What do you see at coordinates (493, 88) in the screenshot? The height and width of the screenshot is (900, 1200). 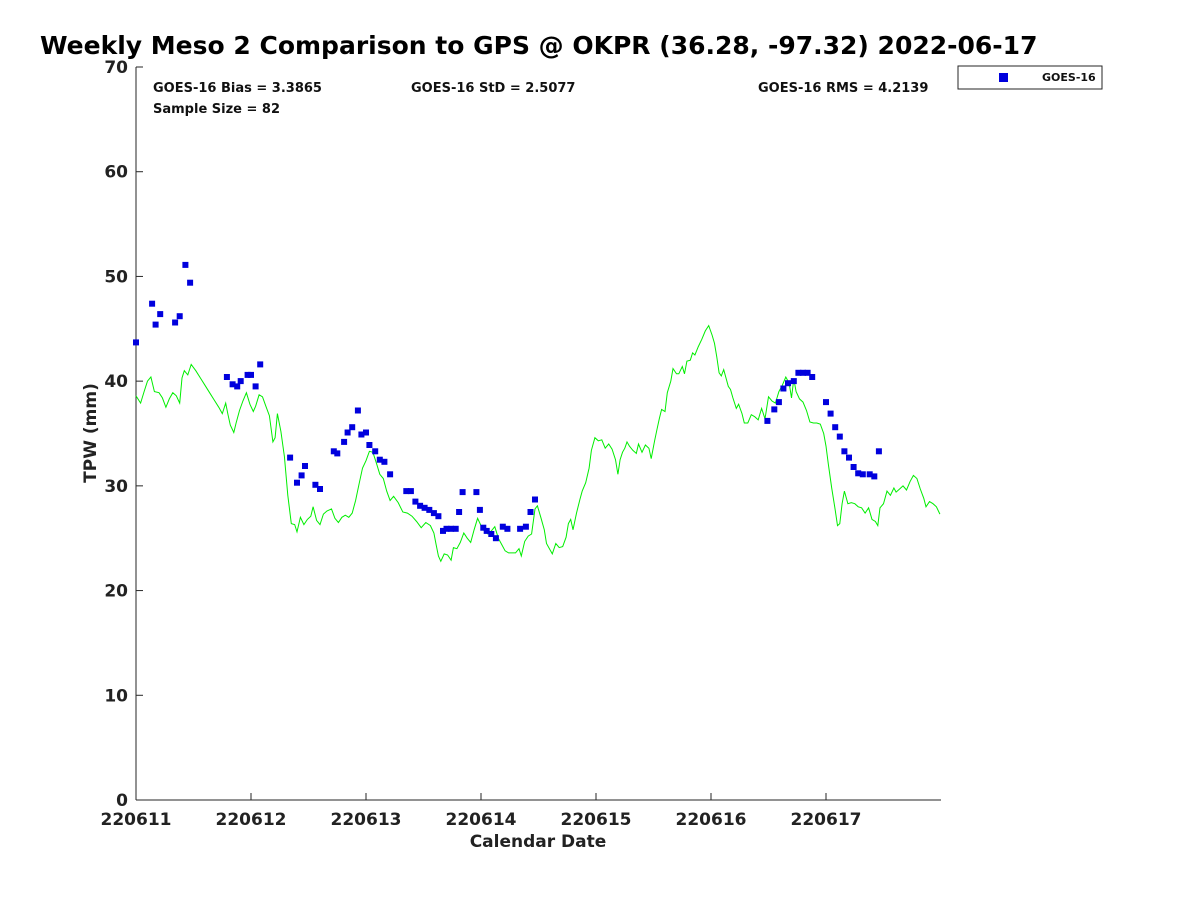 I see `stat-std: GOES-16 StD = 2.5077` at bounding box center [493, 88].